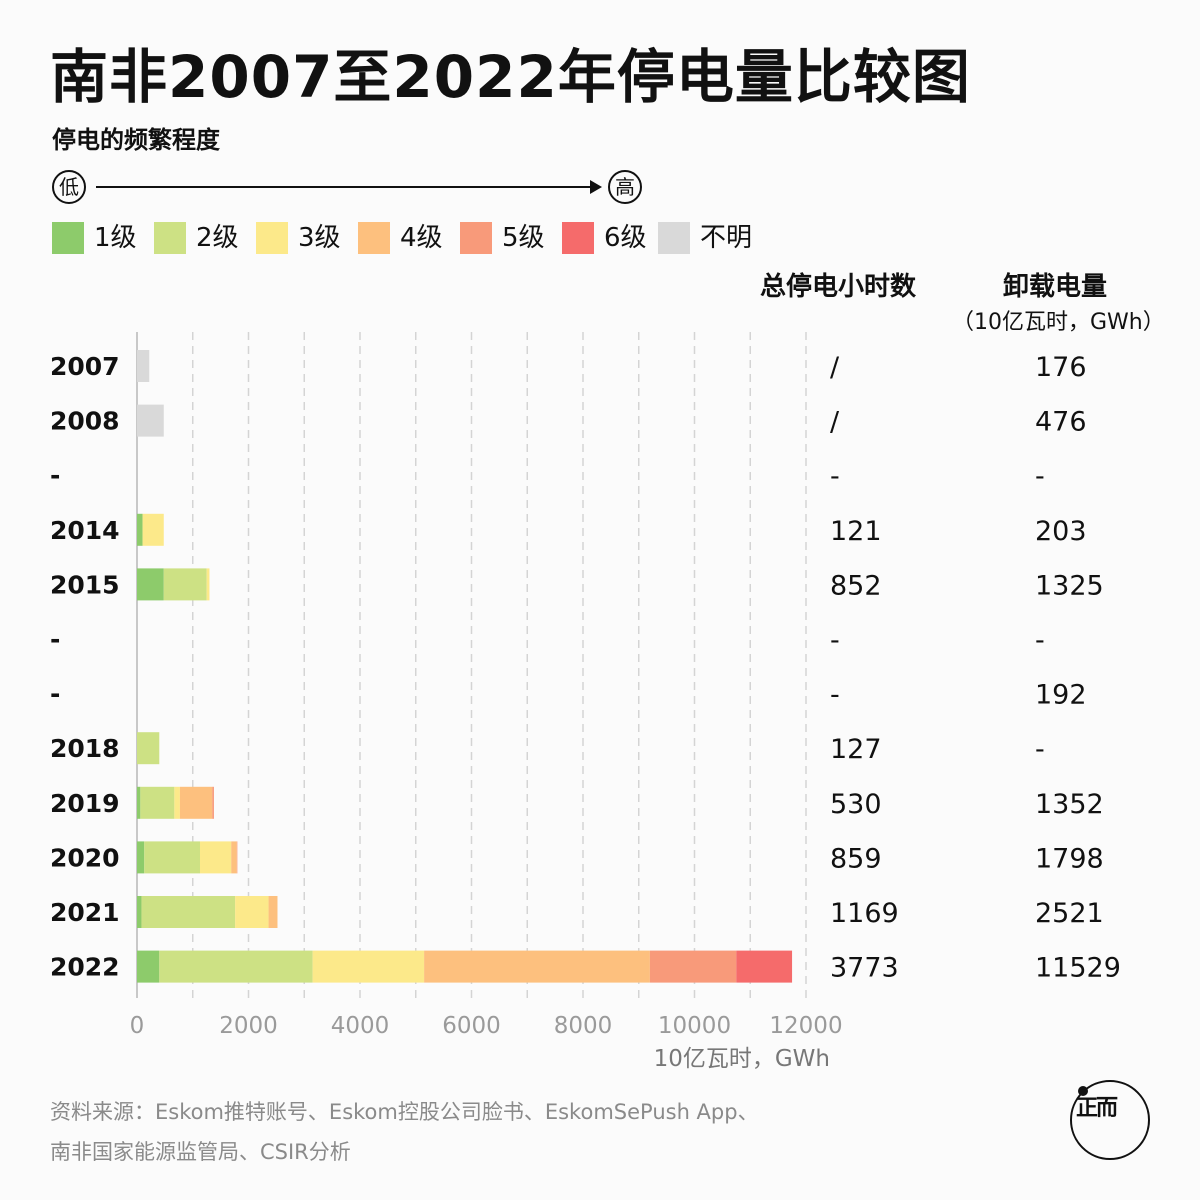 Image resolution: width=1200 pixels, height=1200 pixels. Describe the element at coordinates (1061, 367) in the screenshot. I see `gwh-value: 176` at that location.